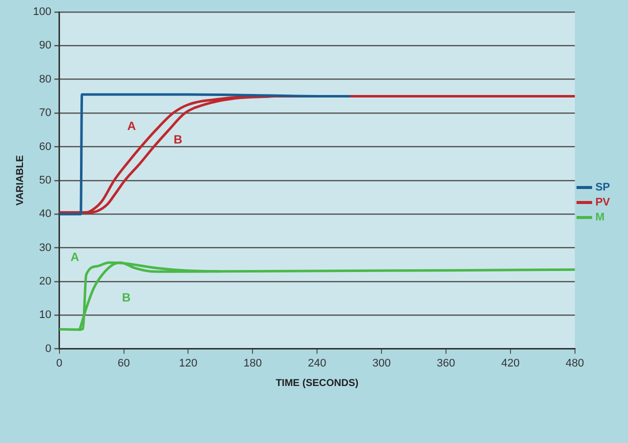 This screenshot has height=443, width=628. Describe the element at coordinates (45, 46) in the screenshot. I see `y-tick-label: 90` at that location.